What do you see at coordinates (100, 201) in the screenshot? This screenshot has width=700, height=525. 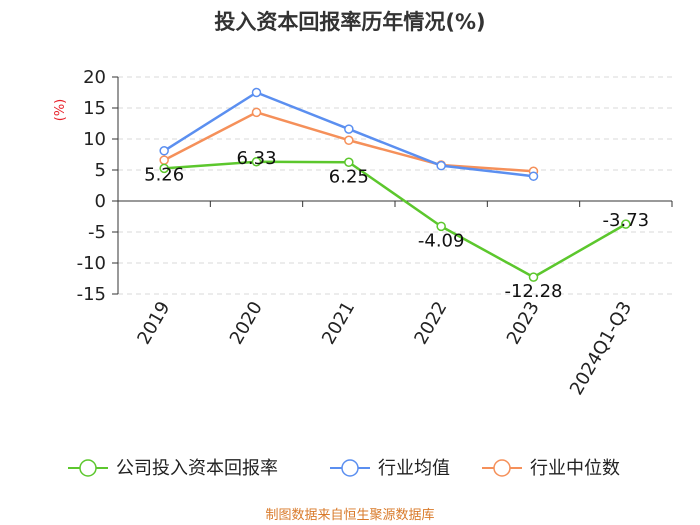 I see `y-tick-label: 0` at bounding box center [100, 201].